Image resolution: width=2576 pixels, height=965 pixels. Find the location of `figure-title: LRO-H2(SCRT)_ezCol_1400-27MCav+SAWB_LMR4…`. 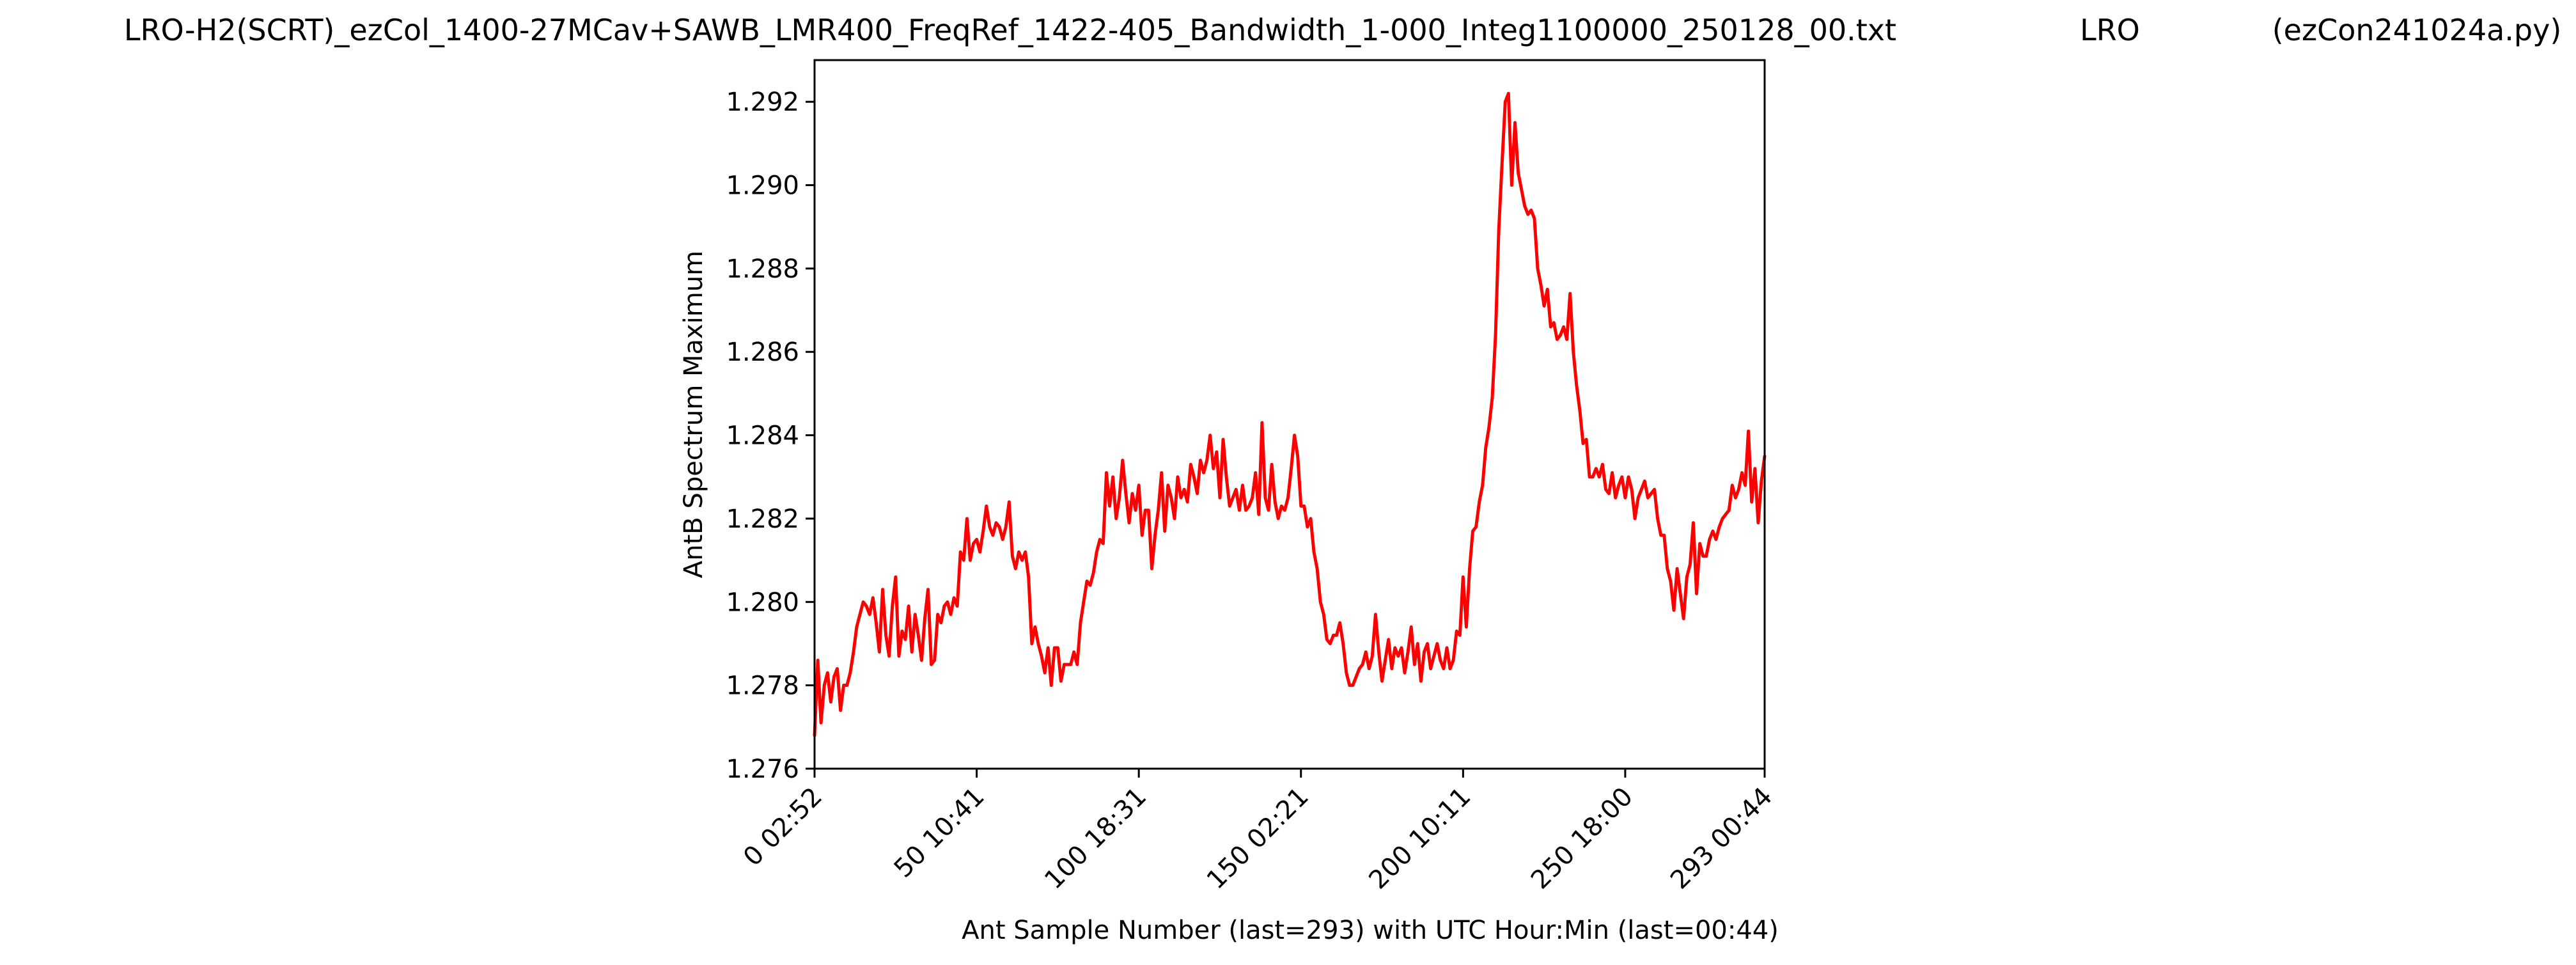

figure-title: LRO-H2(SCRT)_ezCol_1400-27MCav+SAWB_LMR4… is located at coordinates (1343, 30).